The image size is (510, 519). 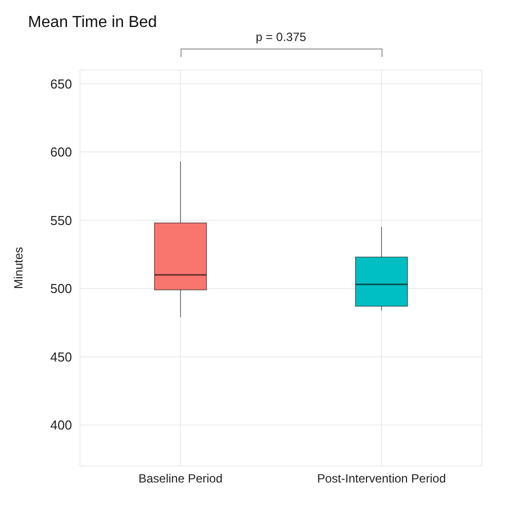 What do you see at coordinates (61, 288) in the screenshot?
I see `y-tick-label: 500` at bounding box center [61, 288].